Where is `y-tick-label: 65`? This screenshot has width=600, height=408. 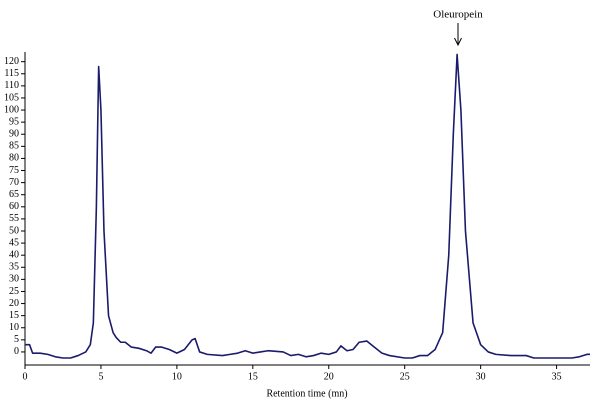 y-tick-label: 65 is located at coordinates (14, 194).